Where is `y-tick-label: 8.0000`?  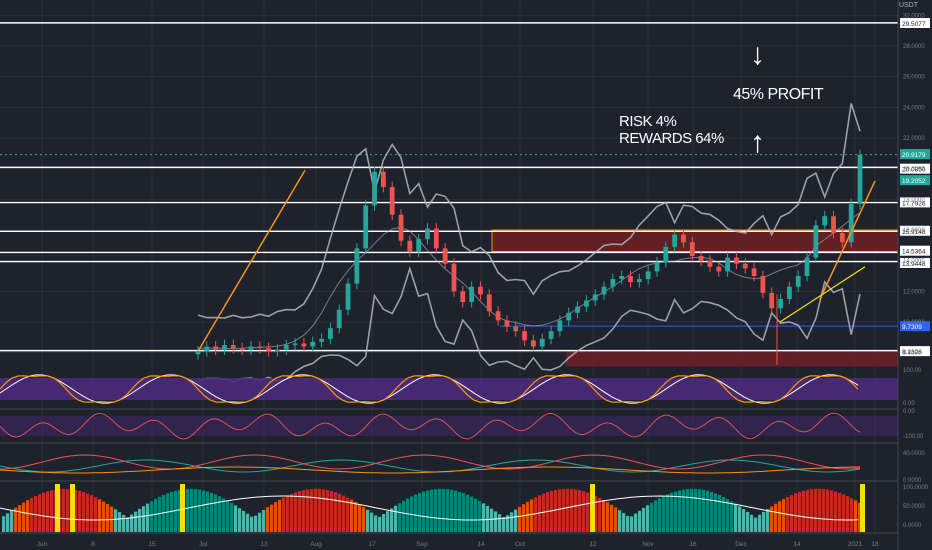
y-tick-label: 8.0000 is located at coordinates (912, 354).